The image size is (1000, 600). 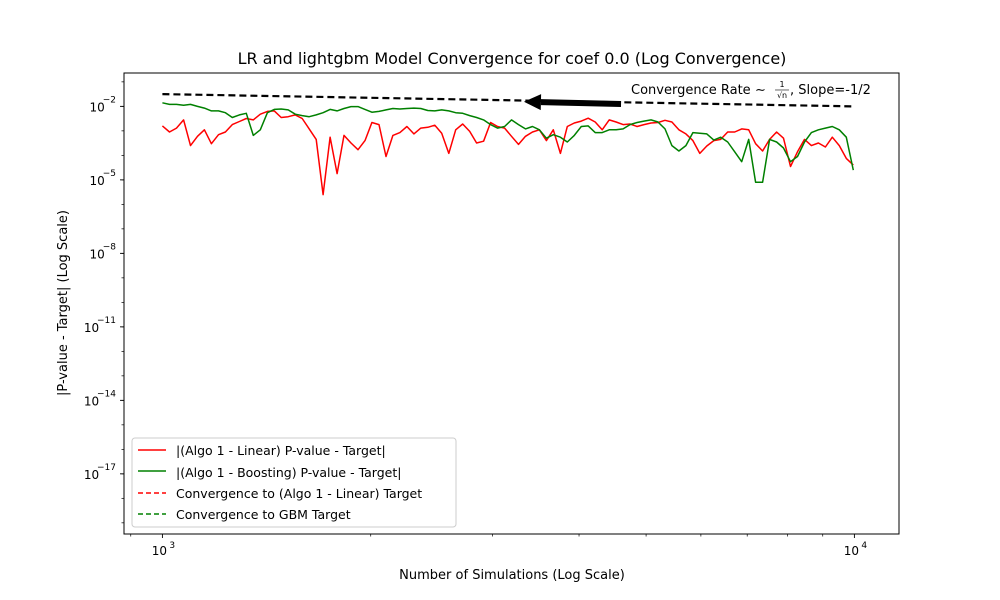 I want to click on legend-label-gbm-target: Convergence to GBM Target, so click(x=263, y=514).